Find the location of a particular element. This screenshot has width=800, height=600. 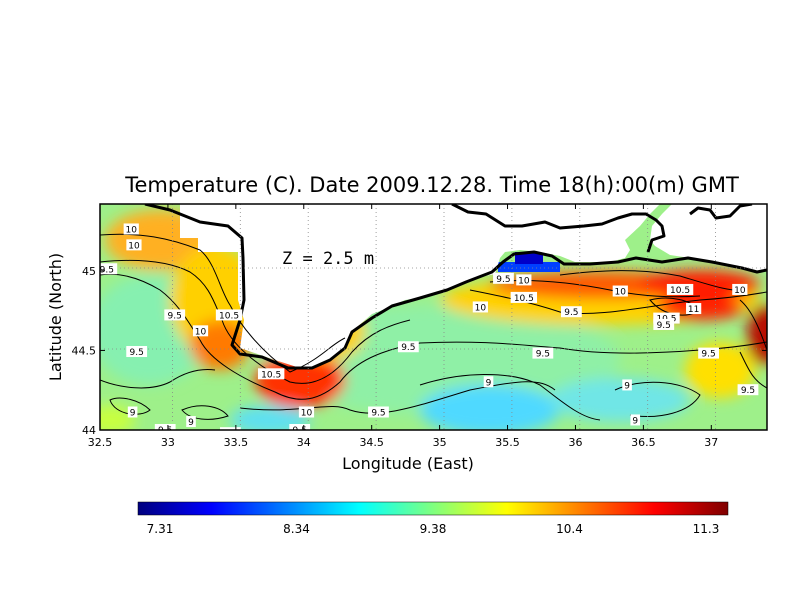

colorbar is located at coordinates (433, 508).